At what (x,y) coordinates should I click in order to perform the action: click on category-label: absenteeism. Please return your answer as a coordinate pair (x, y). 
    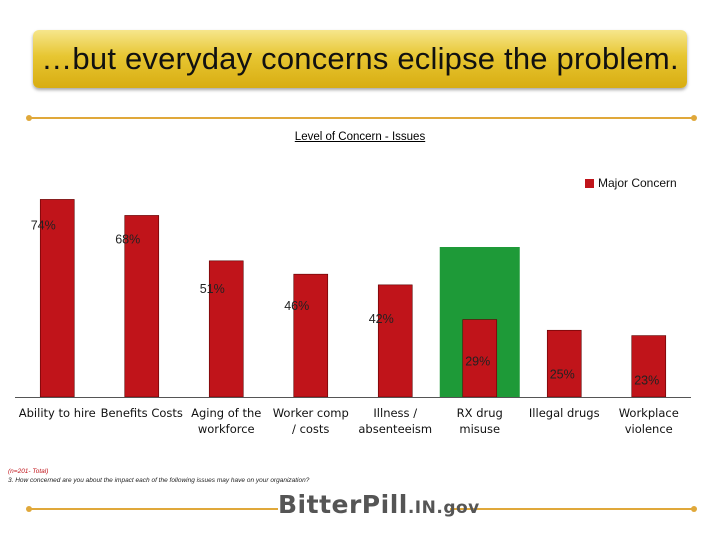
    Looking at the image, I should click on (395, 429).